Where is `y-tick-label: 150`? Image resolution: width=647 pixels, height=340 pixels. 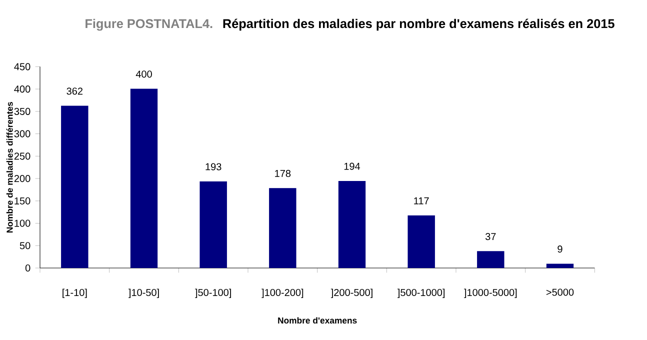
y-tick-label: 150 is located at coordinates (22, 200).